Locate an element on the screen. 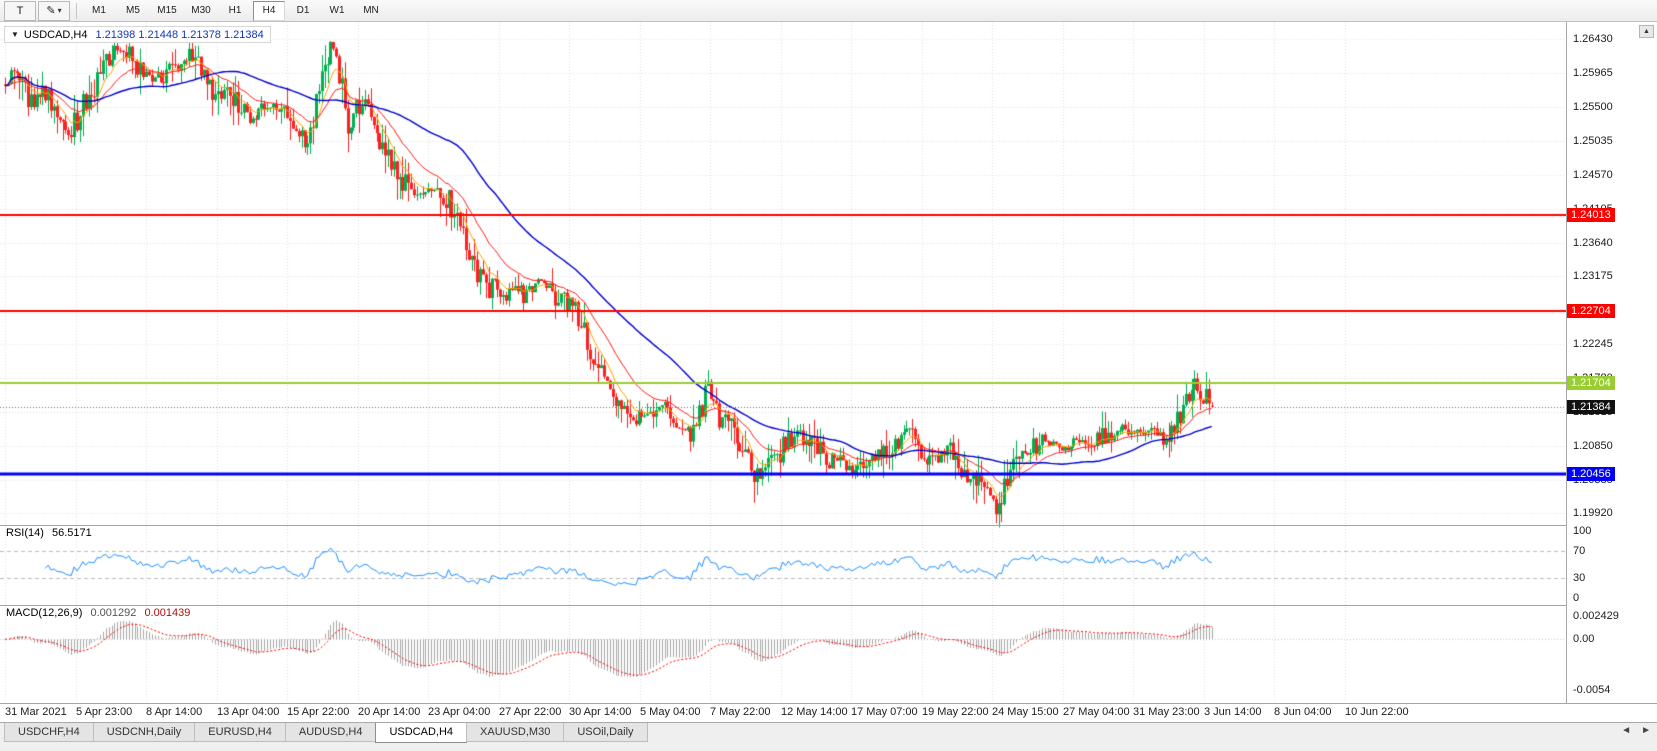 Image resolution: width=1657 pixels, height=751 pixels. scroll-up-button: ▲ is located at coordinates (1646, 31).